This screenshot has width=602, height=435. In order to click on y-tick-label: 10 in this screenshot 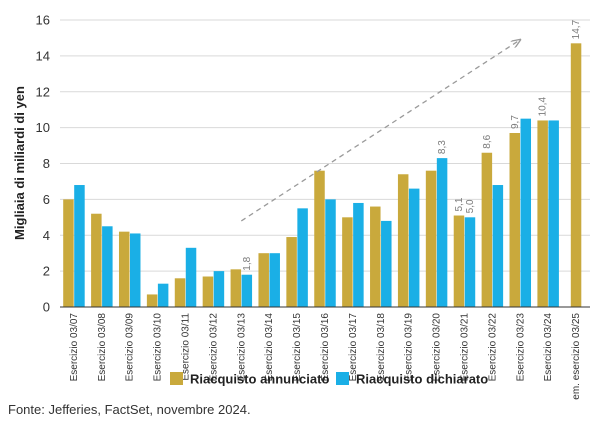, I will do `click(43, 127)`.